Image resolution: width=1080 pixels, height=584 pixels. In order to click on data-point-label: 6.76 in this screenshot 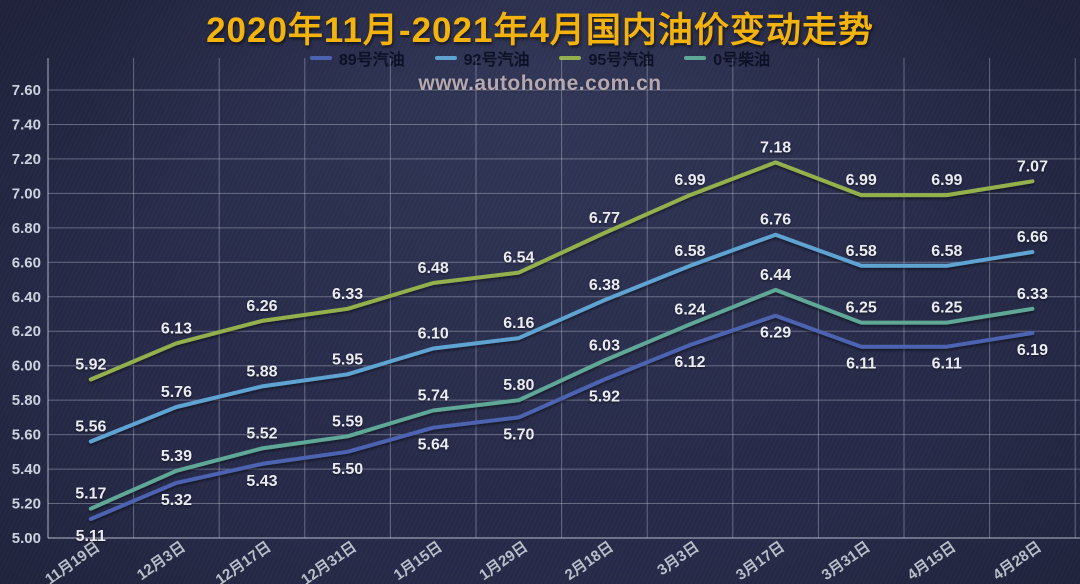, I will do `click(775, 220)`.